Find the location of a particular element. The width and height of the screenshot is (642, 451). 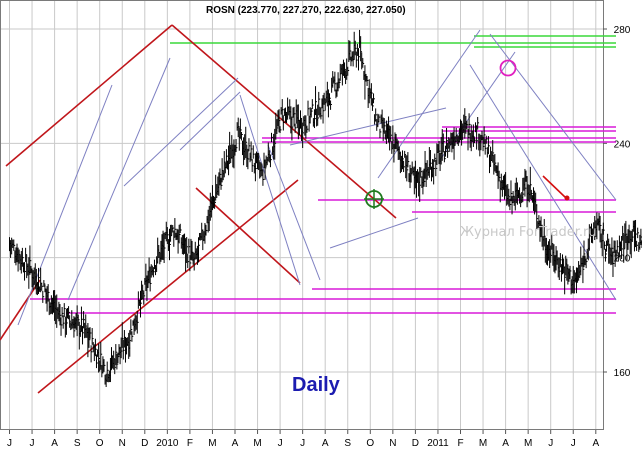

reversal-circle-marker is located at coordinates (508, 68).